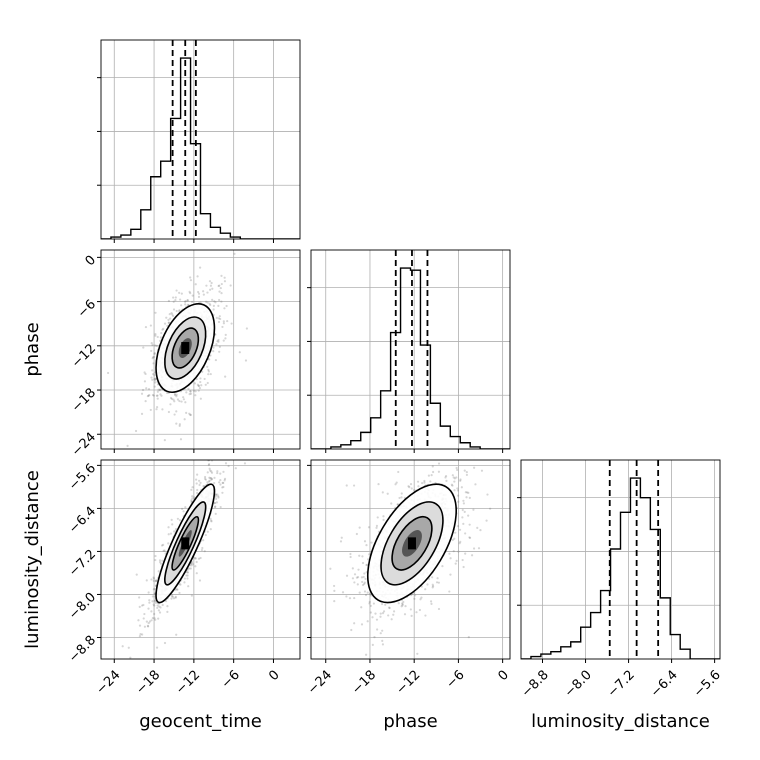  I want to click on y-tick-label-phase: −6, so click(87, 309).